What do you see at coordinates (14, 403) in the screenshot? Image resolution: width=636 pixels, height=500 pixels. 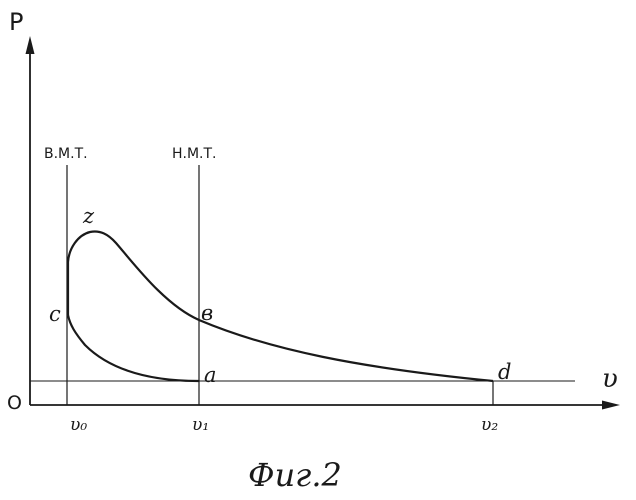 I see `origin-label: O` at bounding box center [14, 403].